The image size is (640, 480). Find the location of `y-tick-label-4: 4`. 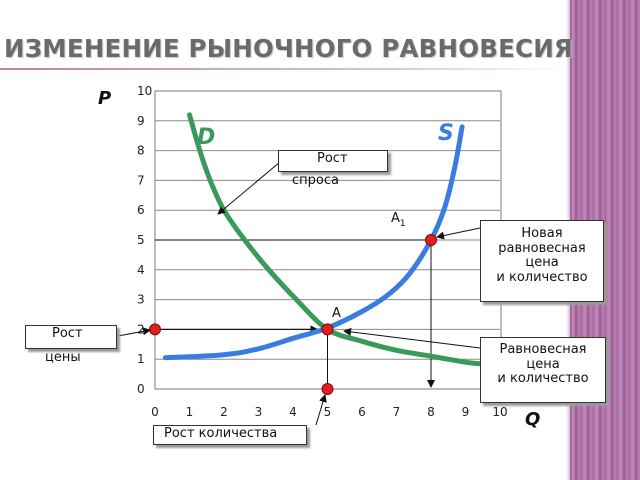

y-tick-label-4: 4 is located at coordinates (141, 270).